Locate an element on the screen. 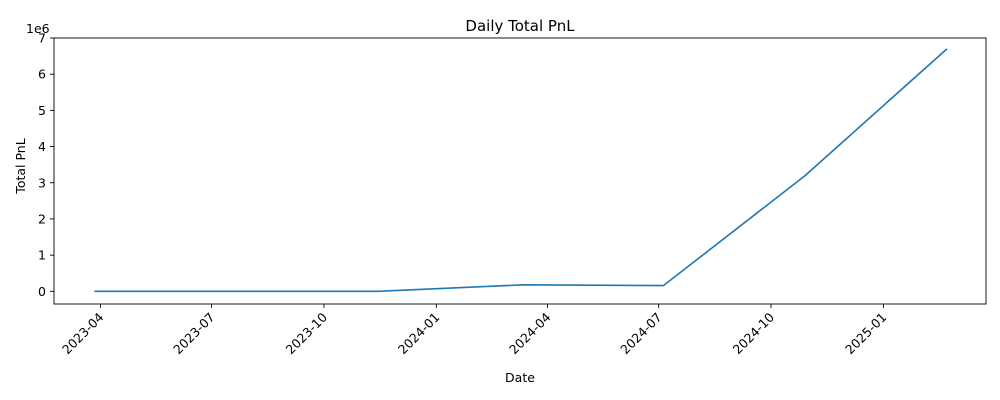  y-axis-ticks: 0 1 2 3 4 5 6 7 is located at coordinates (46, 165).